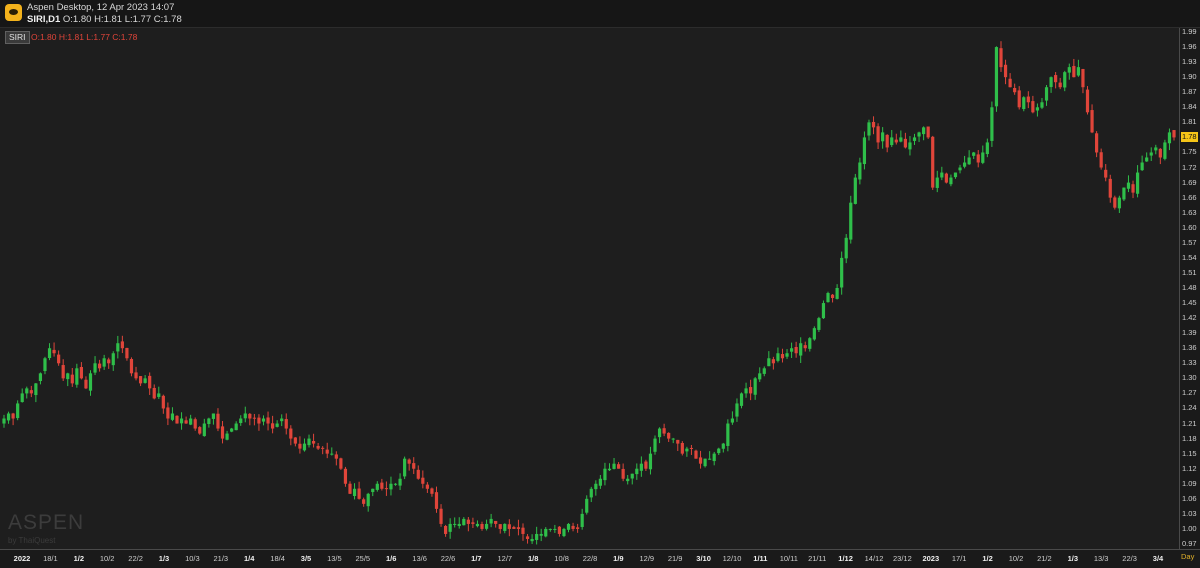 This screenshot has height=568, width=1200. Describe the element at coordinates (1189, 31) in the screenshot. I see `price-tick: 1.99` at that location.